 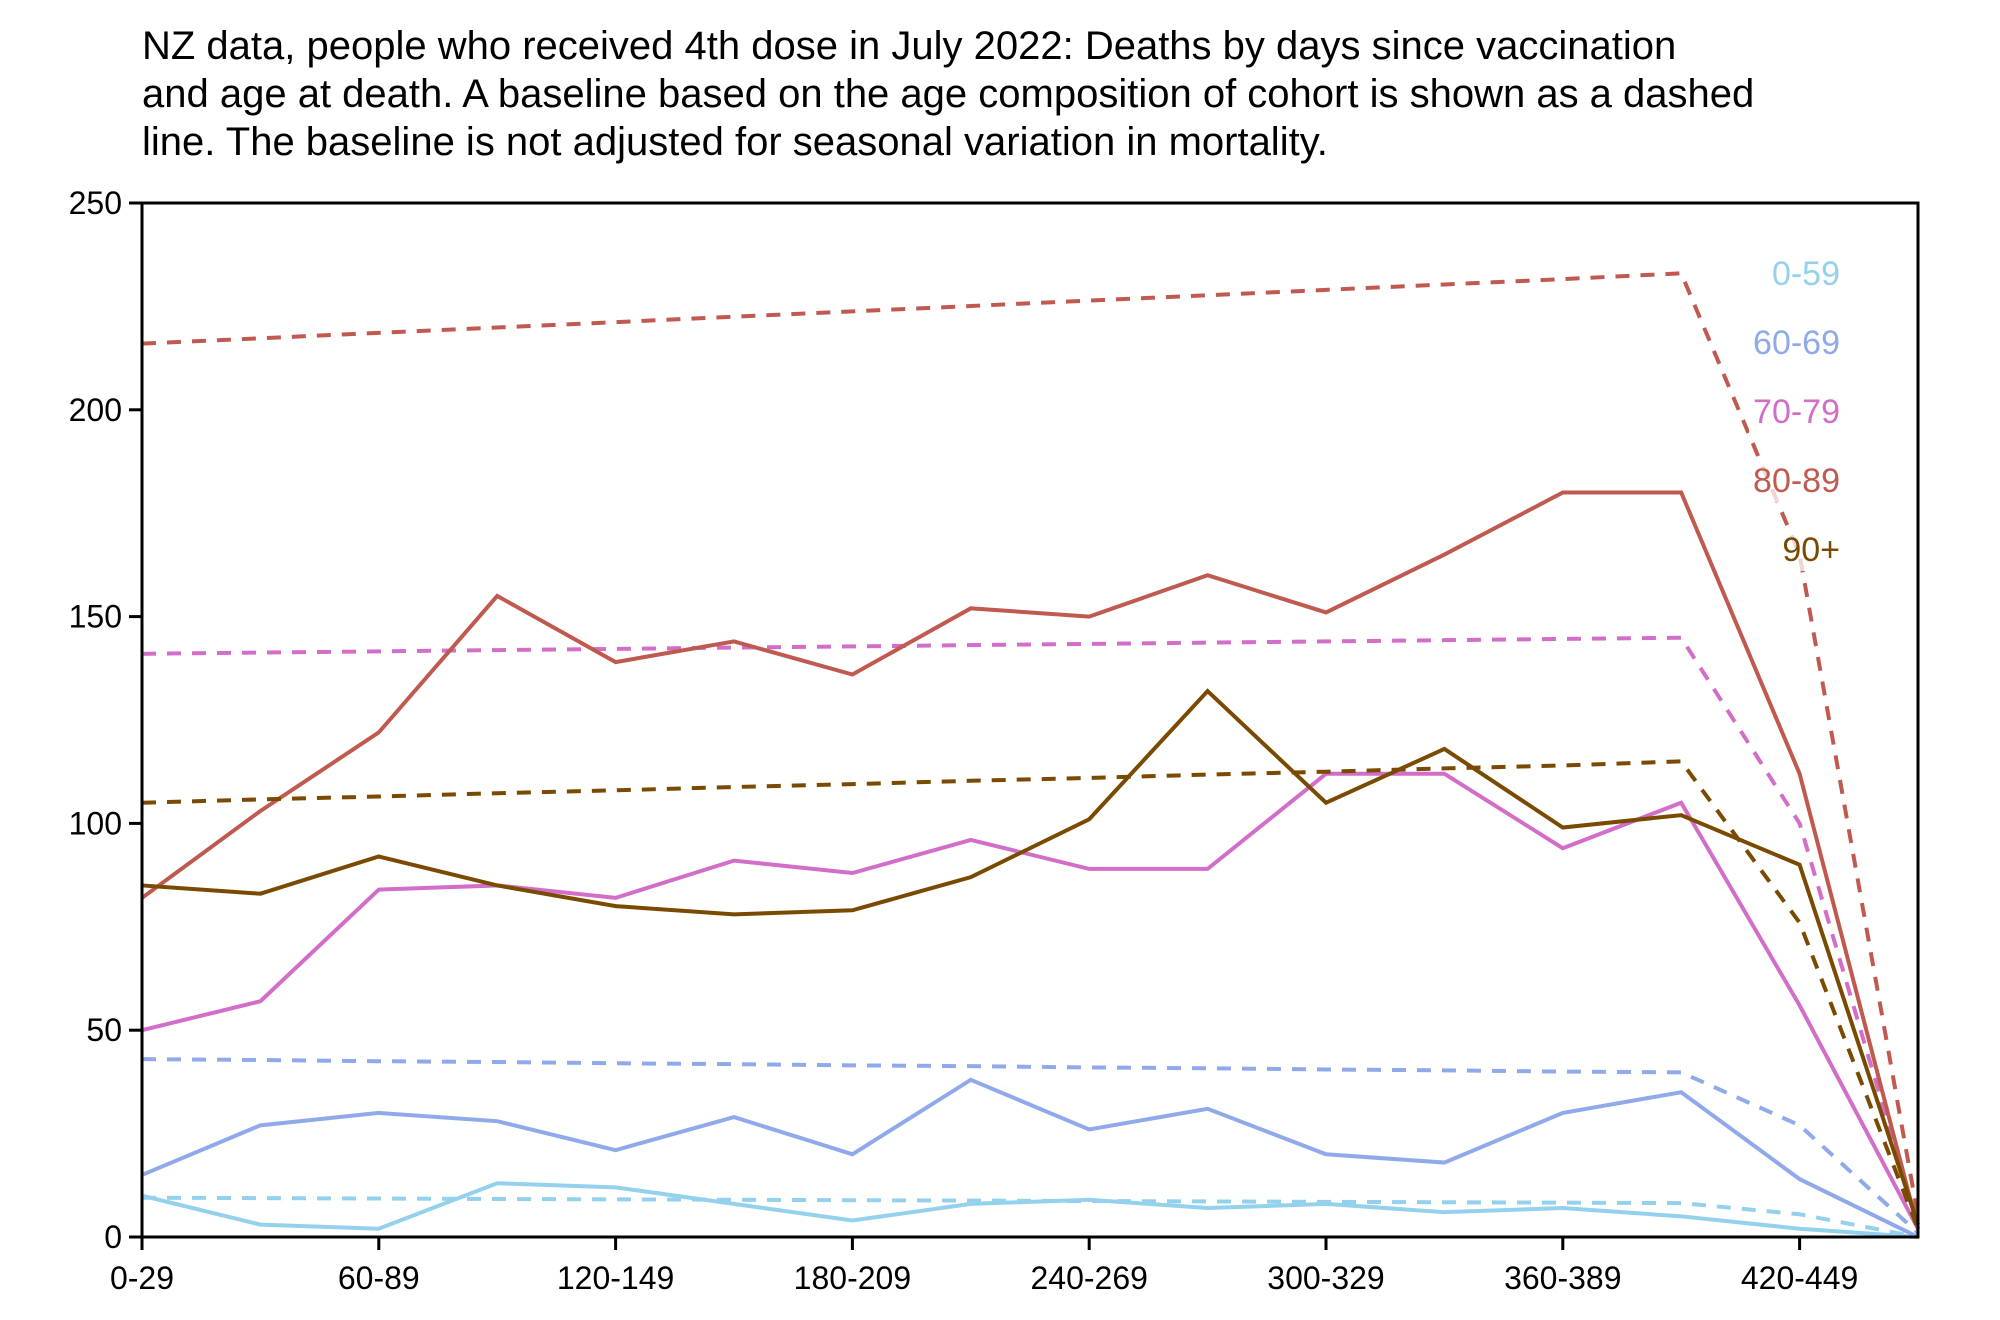 What do you see at coordinates (113, 1237) in the screenshot?
I see `y-tick-label: 0` at bounding box center [113, 1237].